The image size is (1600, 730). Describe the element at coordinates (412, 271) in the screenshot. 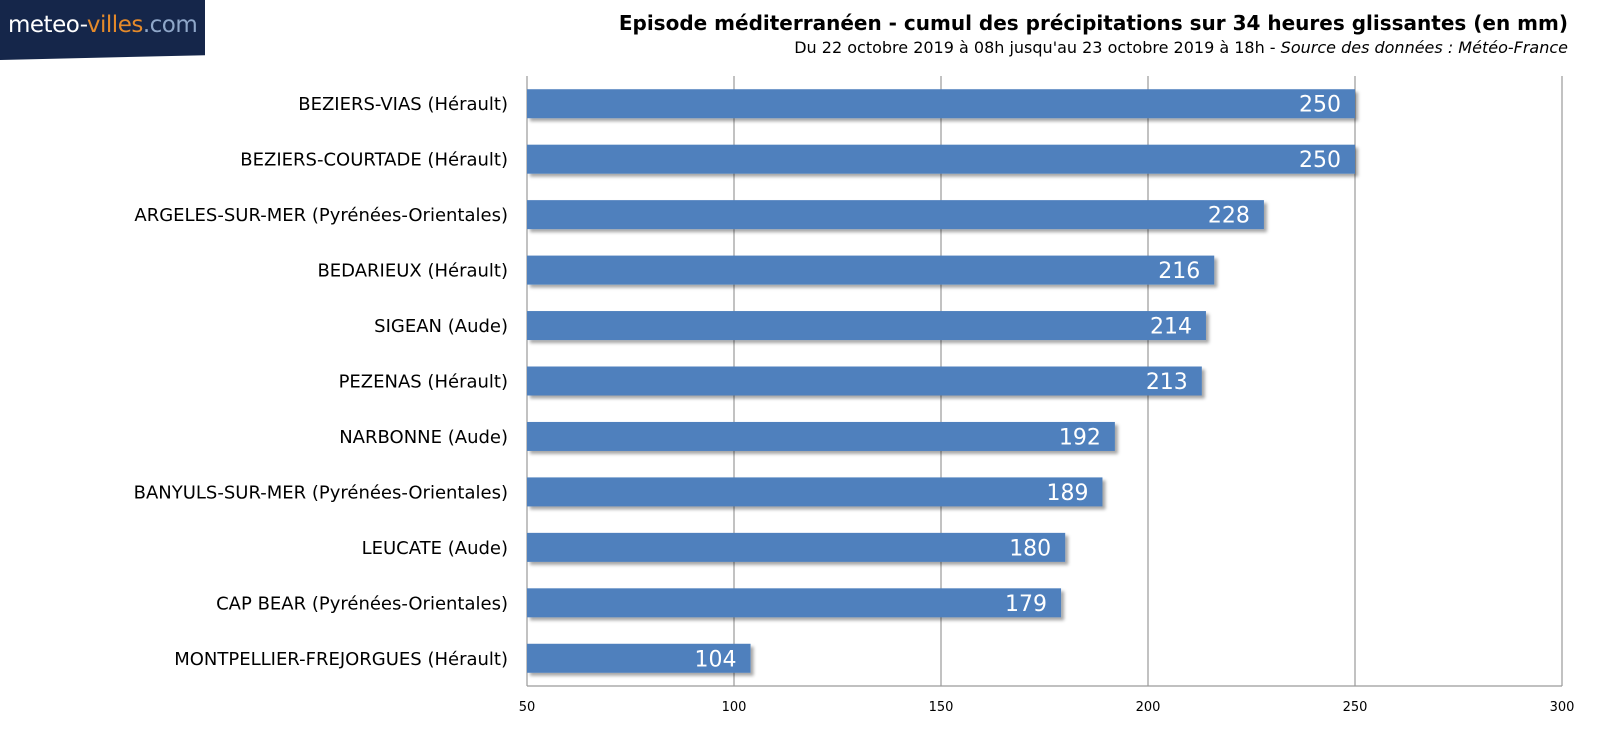

I see `category-label: BEDARIEUX (Hérault)` at that location.